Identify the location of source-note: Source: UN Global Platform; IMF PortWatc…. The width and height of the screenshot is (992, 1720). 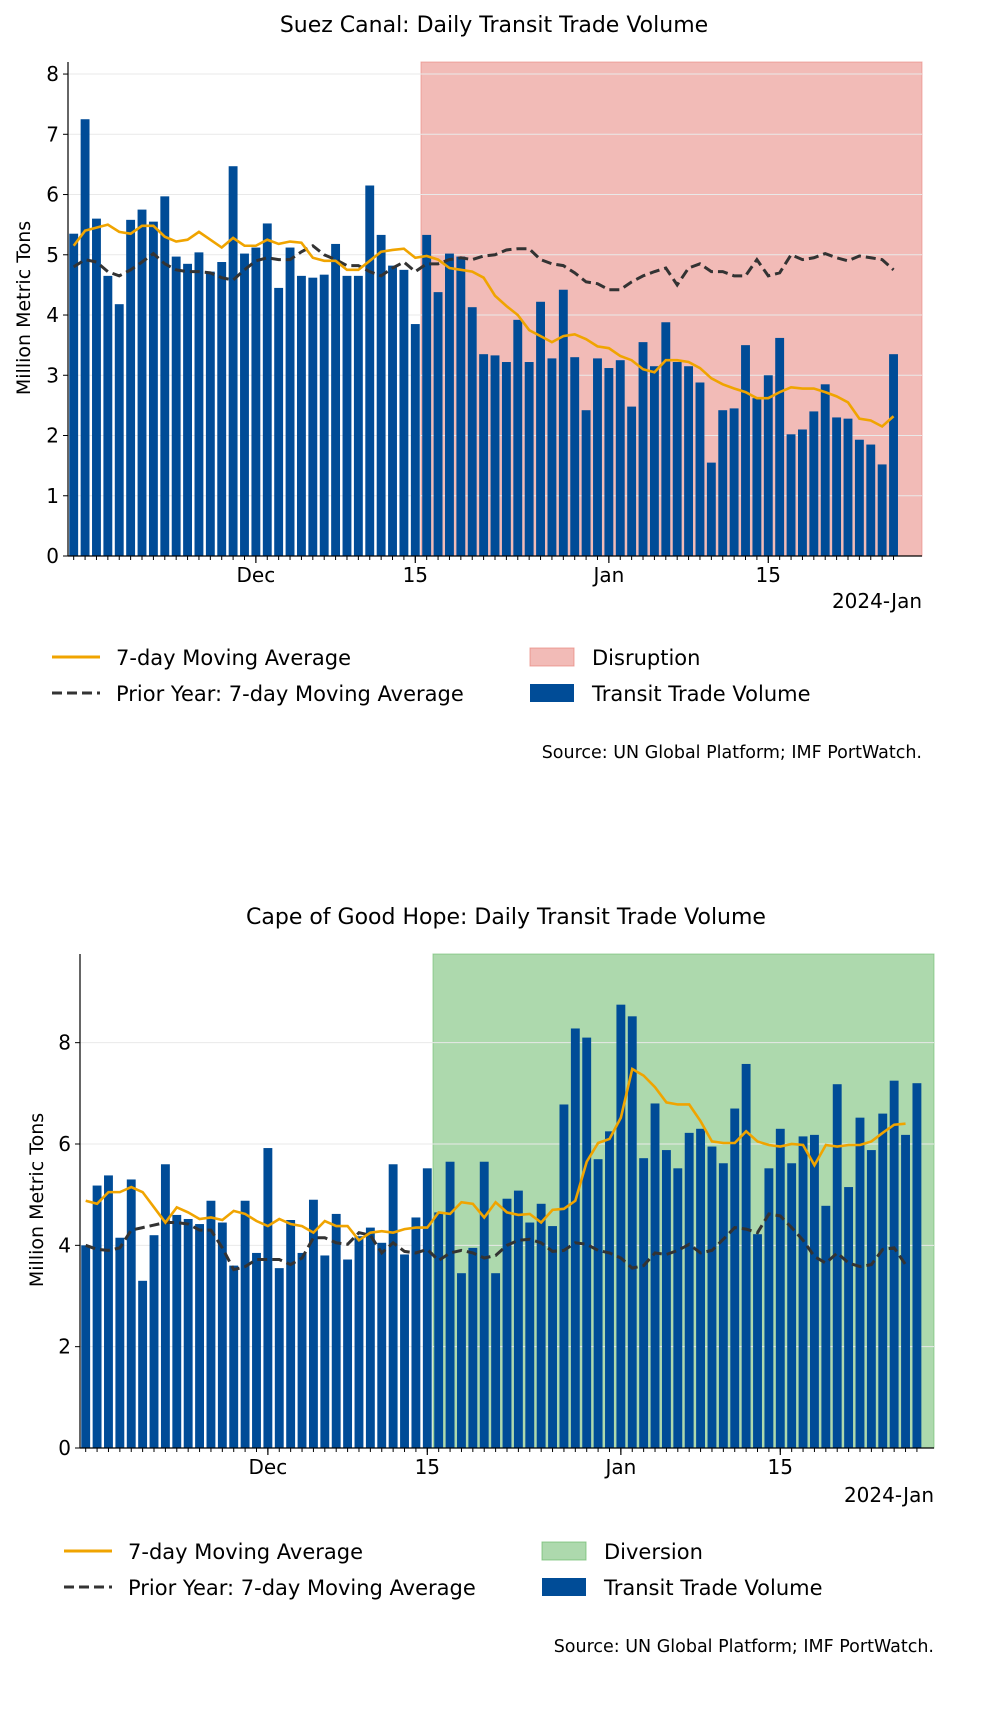
(744, 1647).